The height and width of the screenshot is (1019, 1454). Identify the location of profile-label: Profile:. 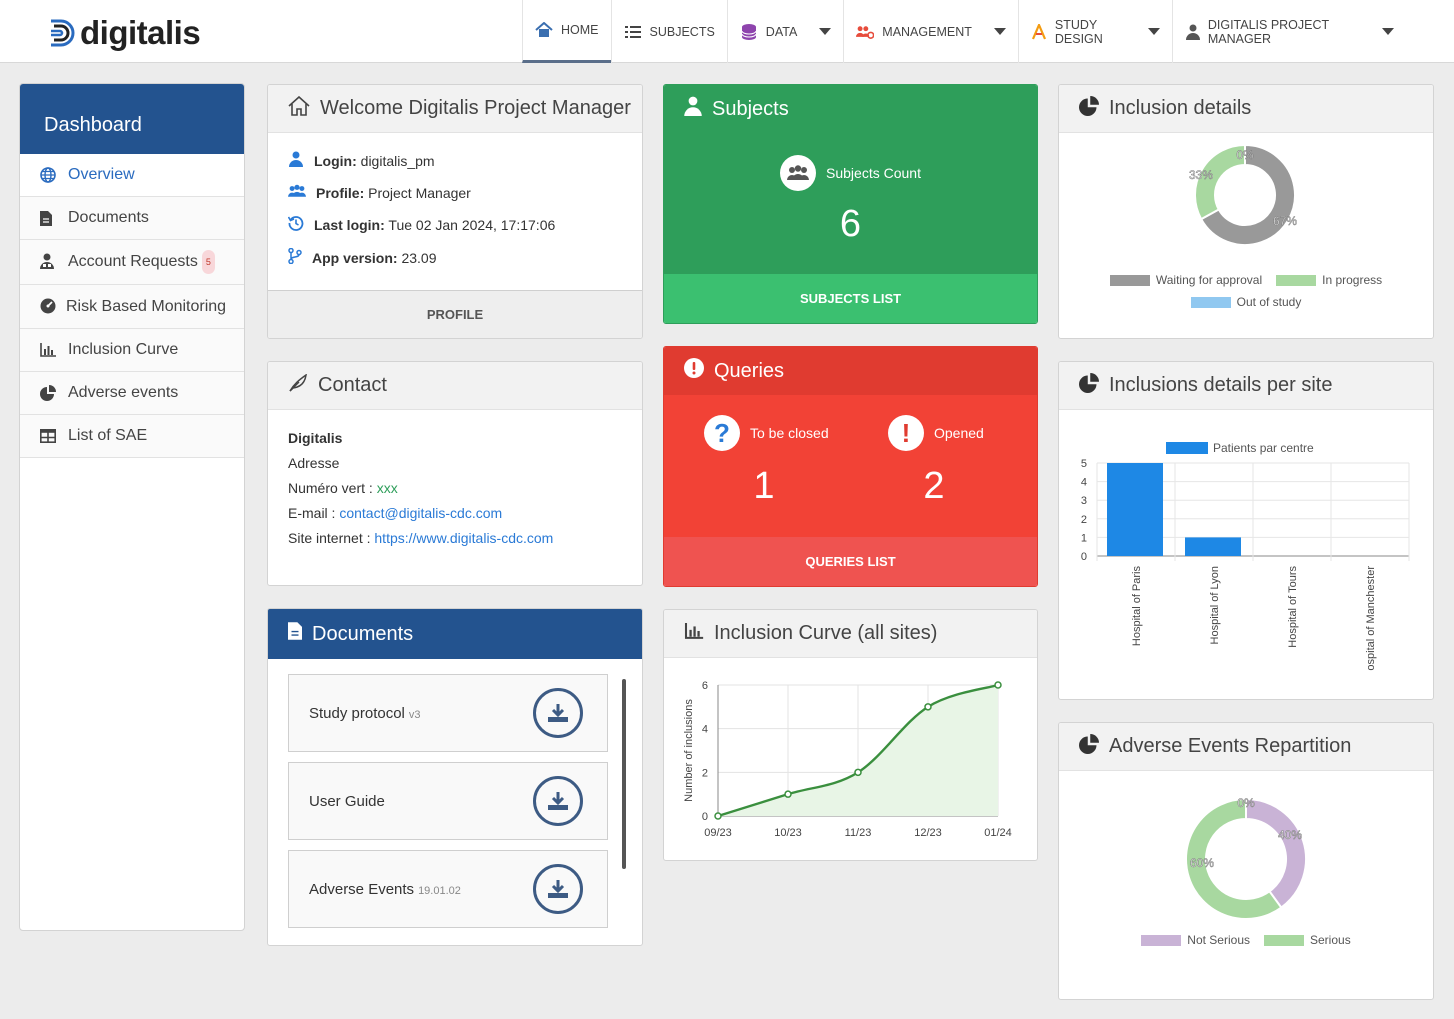
(340, 192).